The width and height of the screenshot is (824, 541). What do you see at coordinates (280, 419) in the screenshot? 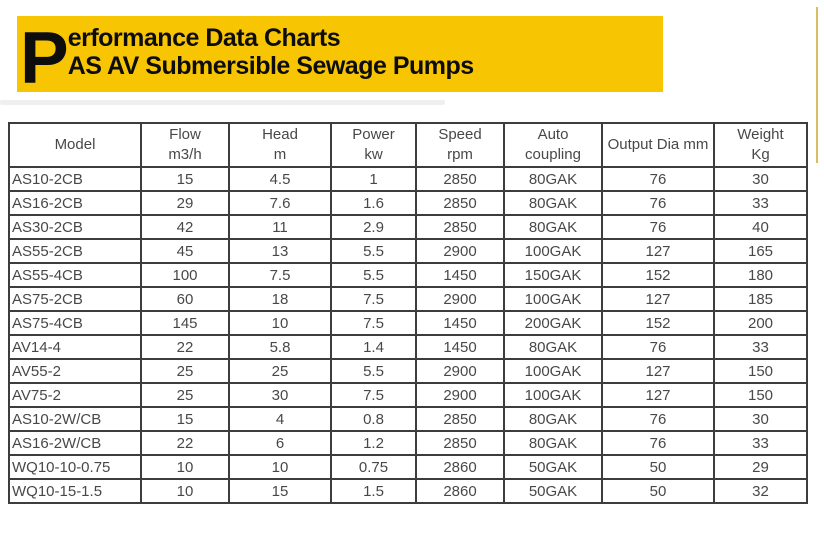
I see `cell-head: 4` at bounding box center [280, 419].